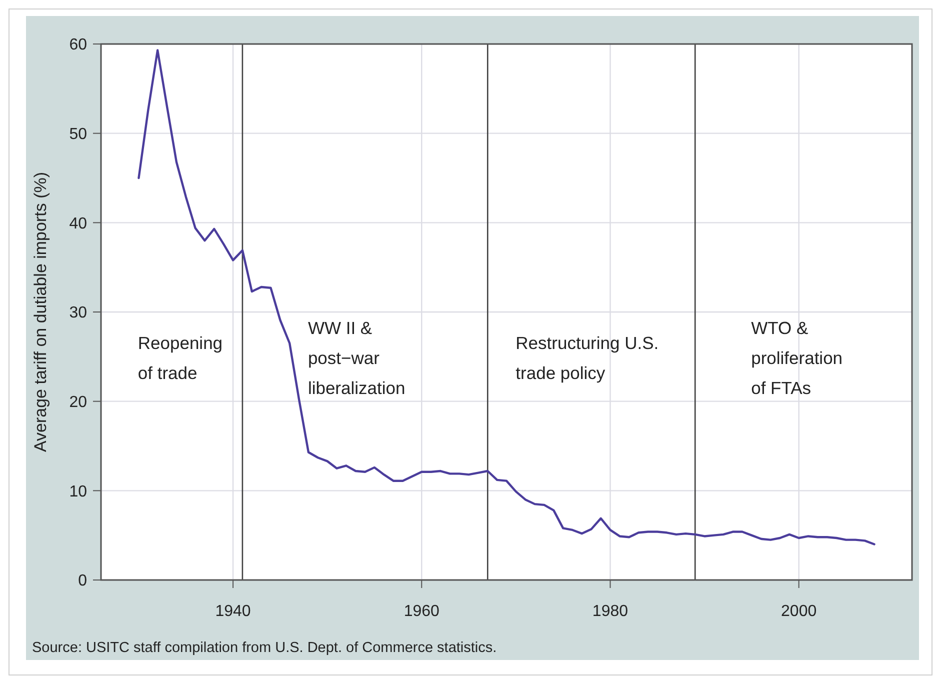  Describe the element at coordinates (83, 581) in the screenshot. I see `y-tick-label: 0` at that location.